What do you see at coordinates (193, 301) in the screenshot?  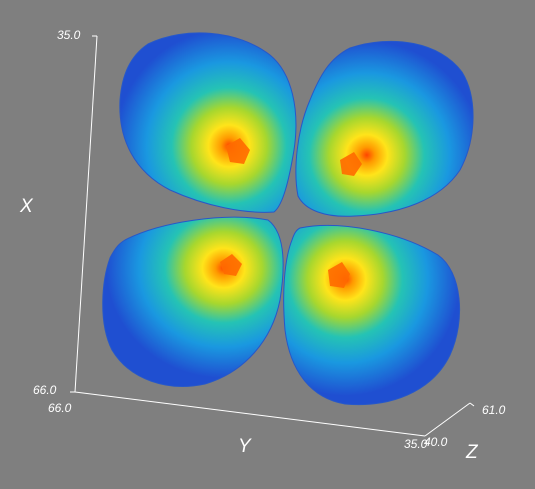 I see `lobe-lower-left` at bounding box center [193, 301].